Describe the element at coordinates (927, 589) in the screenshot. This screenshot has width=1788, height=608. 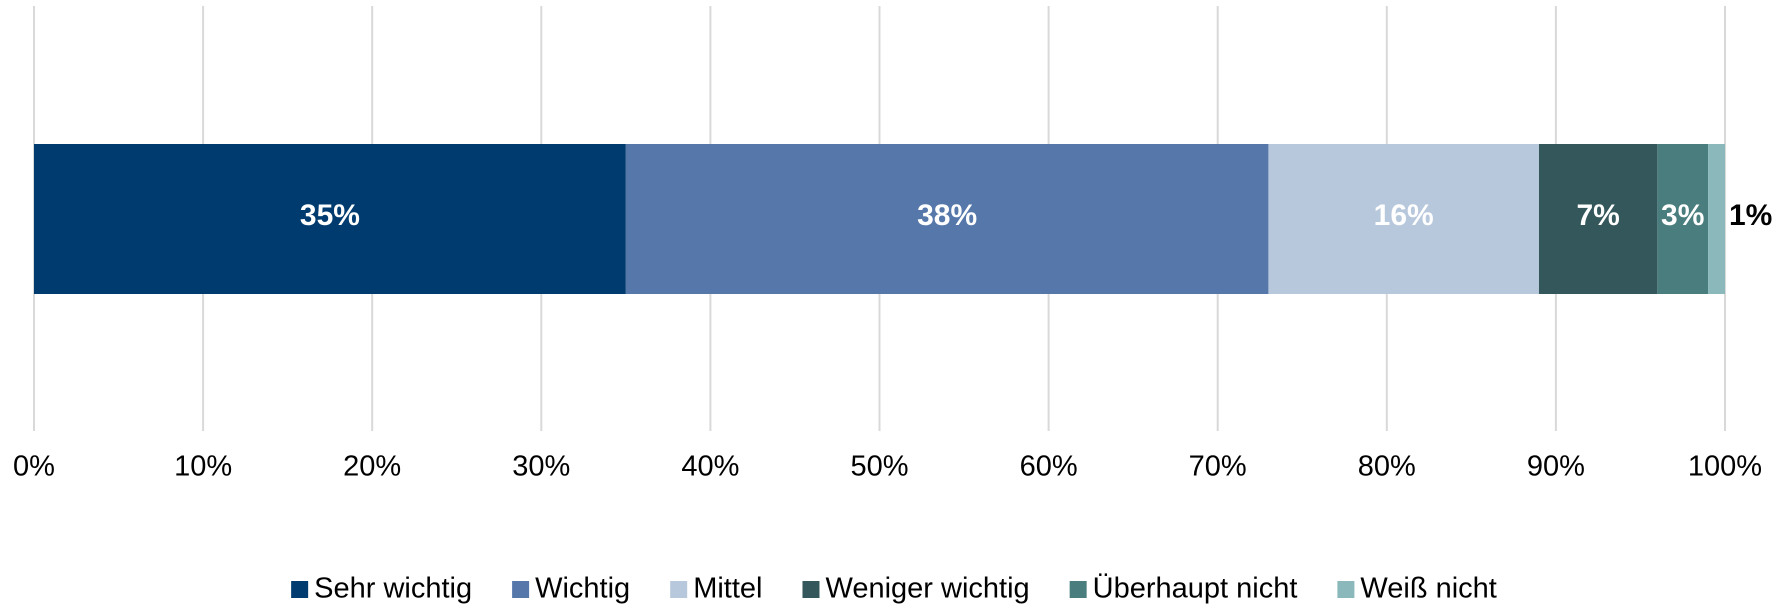
I see `legend-label: Weniger wichtig` at that location.